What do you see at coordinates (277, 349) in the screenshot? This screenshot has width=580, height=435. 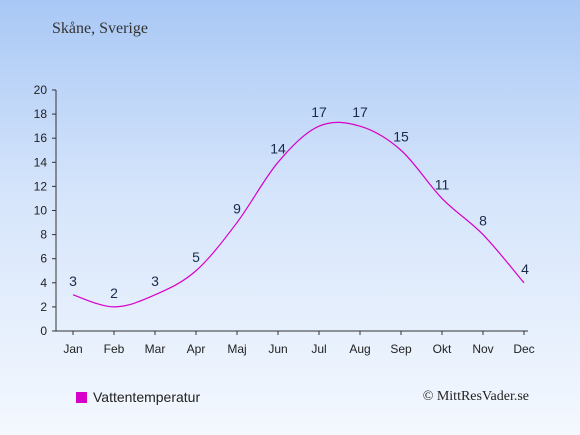 I see `x-tick-label: Jun` at bounding box center [277, 349].